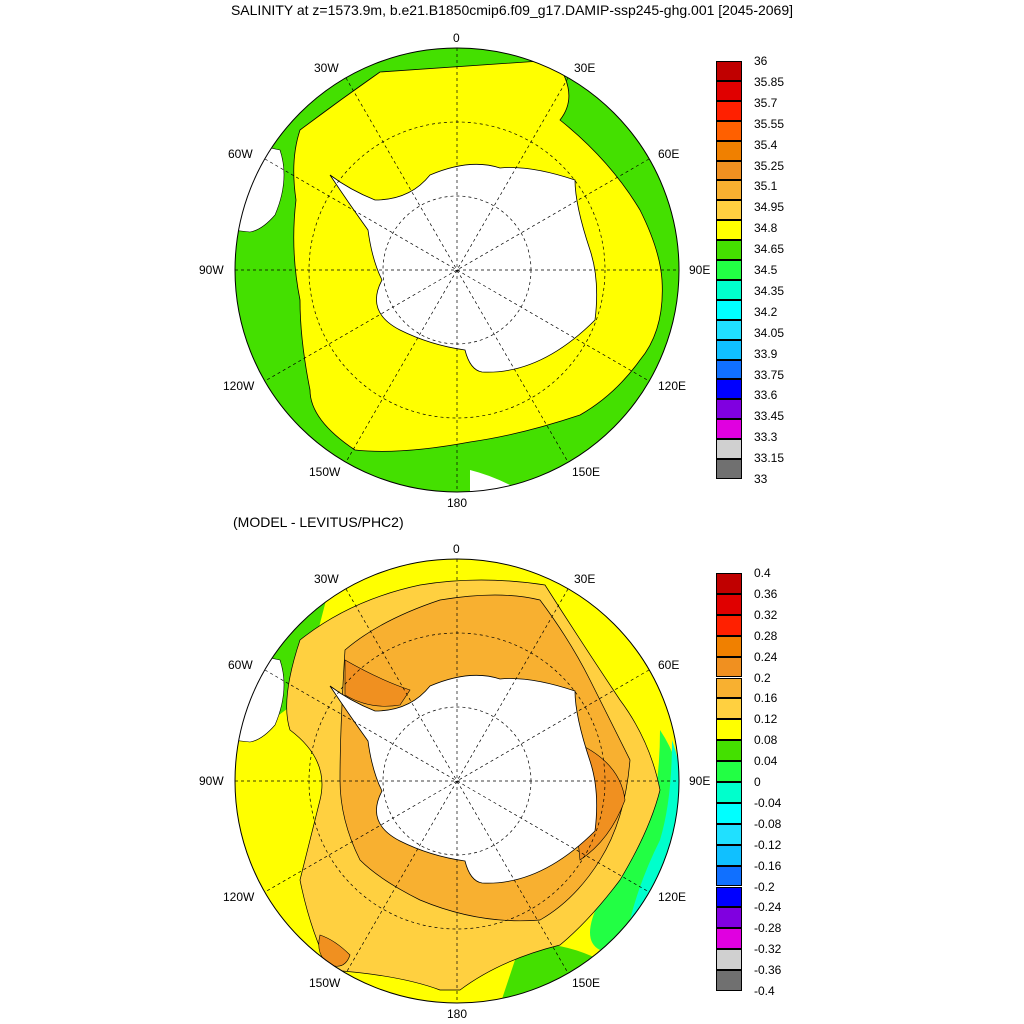 The width and height of the screenshot is (1024, 1024). Describe the element at coordinates (769, 374) in the screenshot. I see `top-colorbar-label: 33.75` at that location.